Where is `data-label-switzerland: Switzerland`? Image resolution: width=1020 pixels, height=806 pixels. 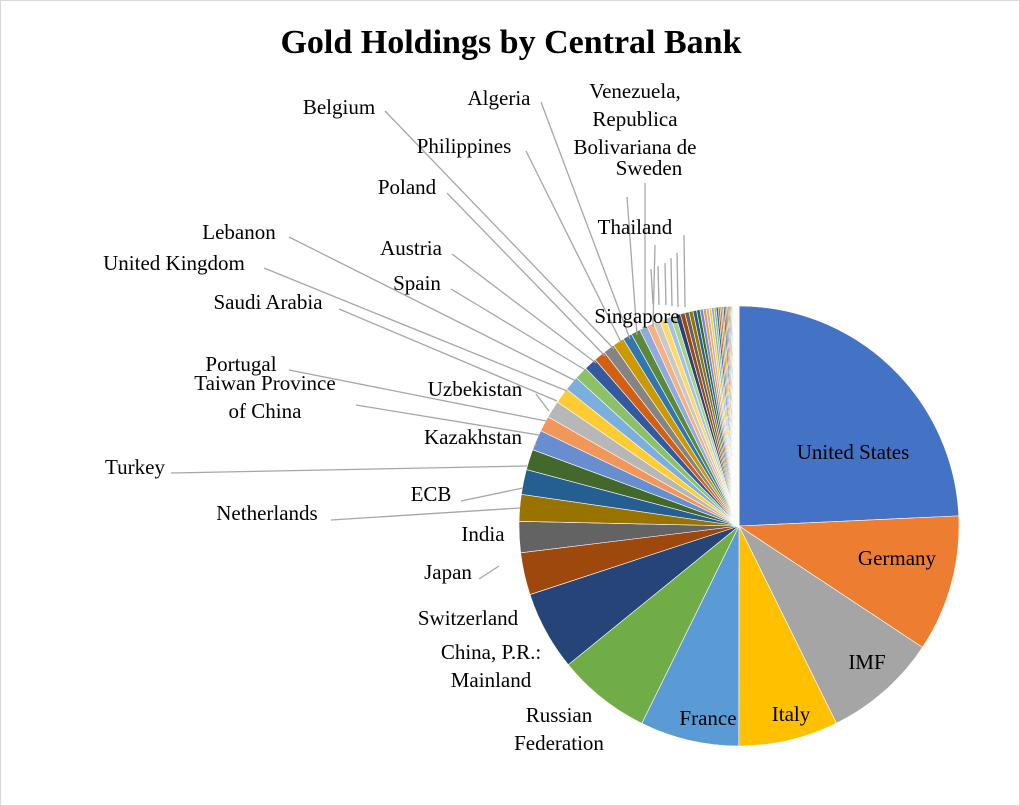
data-label-switzerland: Switzerland is located at coordinates (468, 618).